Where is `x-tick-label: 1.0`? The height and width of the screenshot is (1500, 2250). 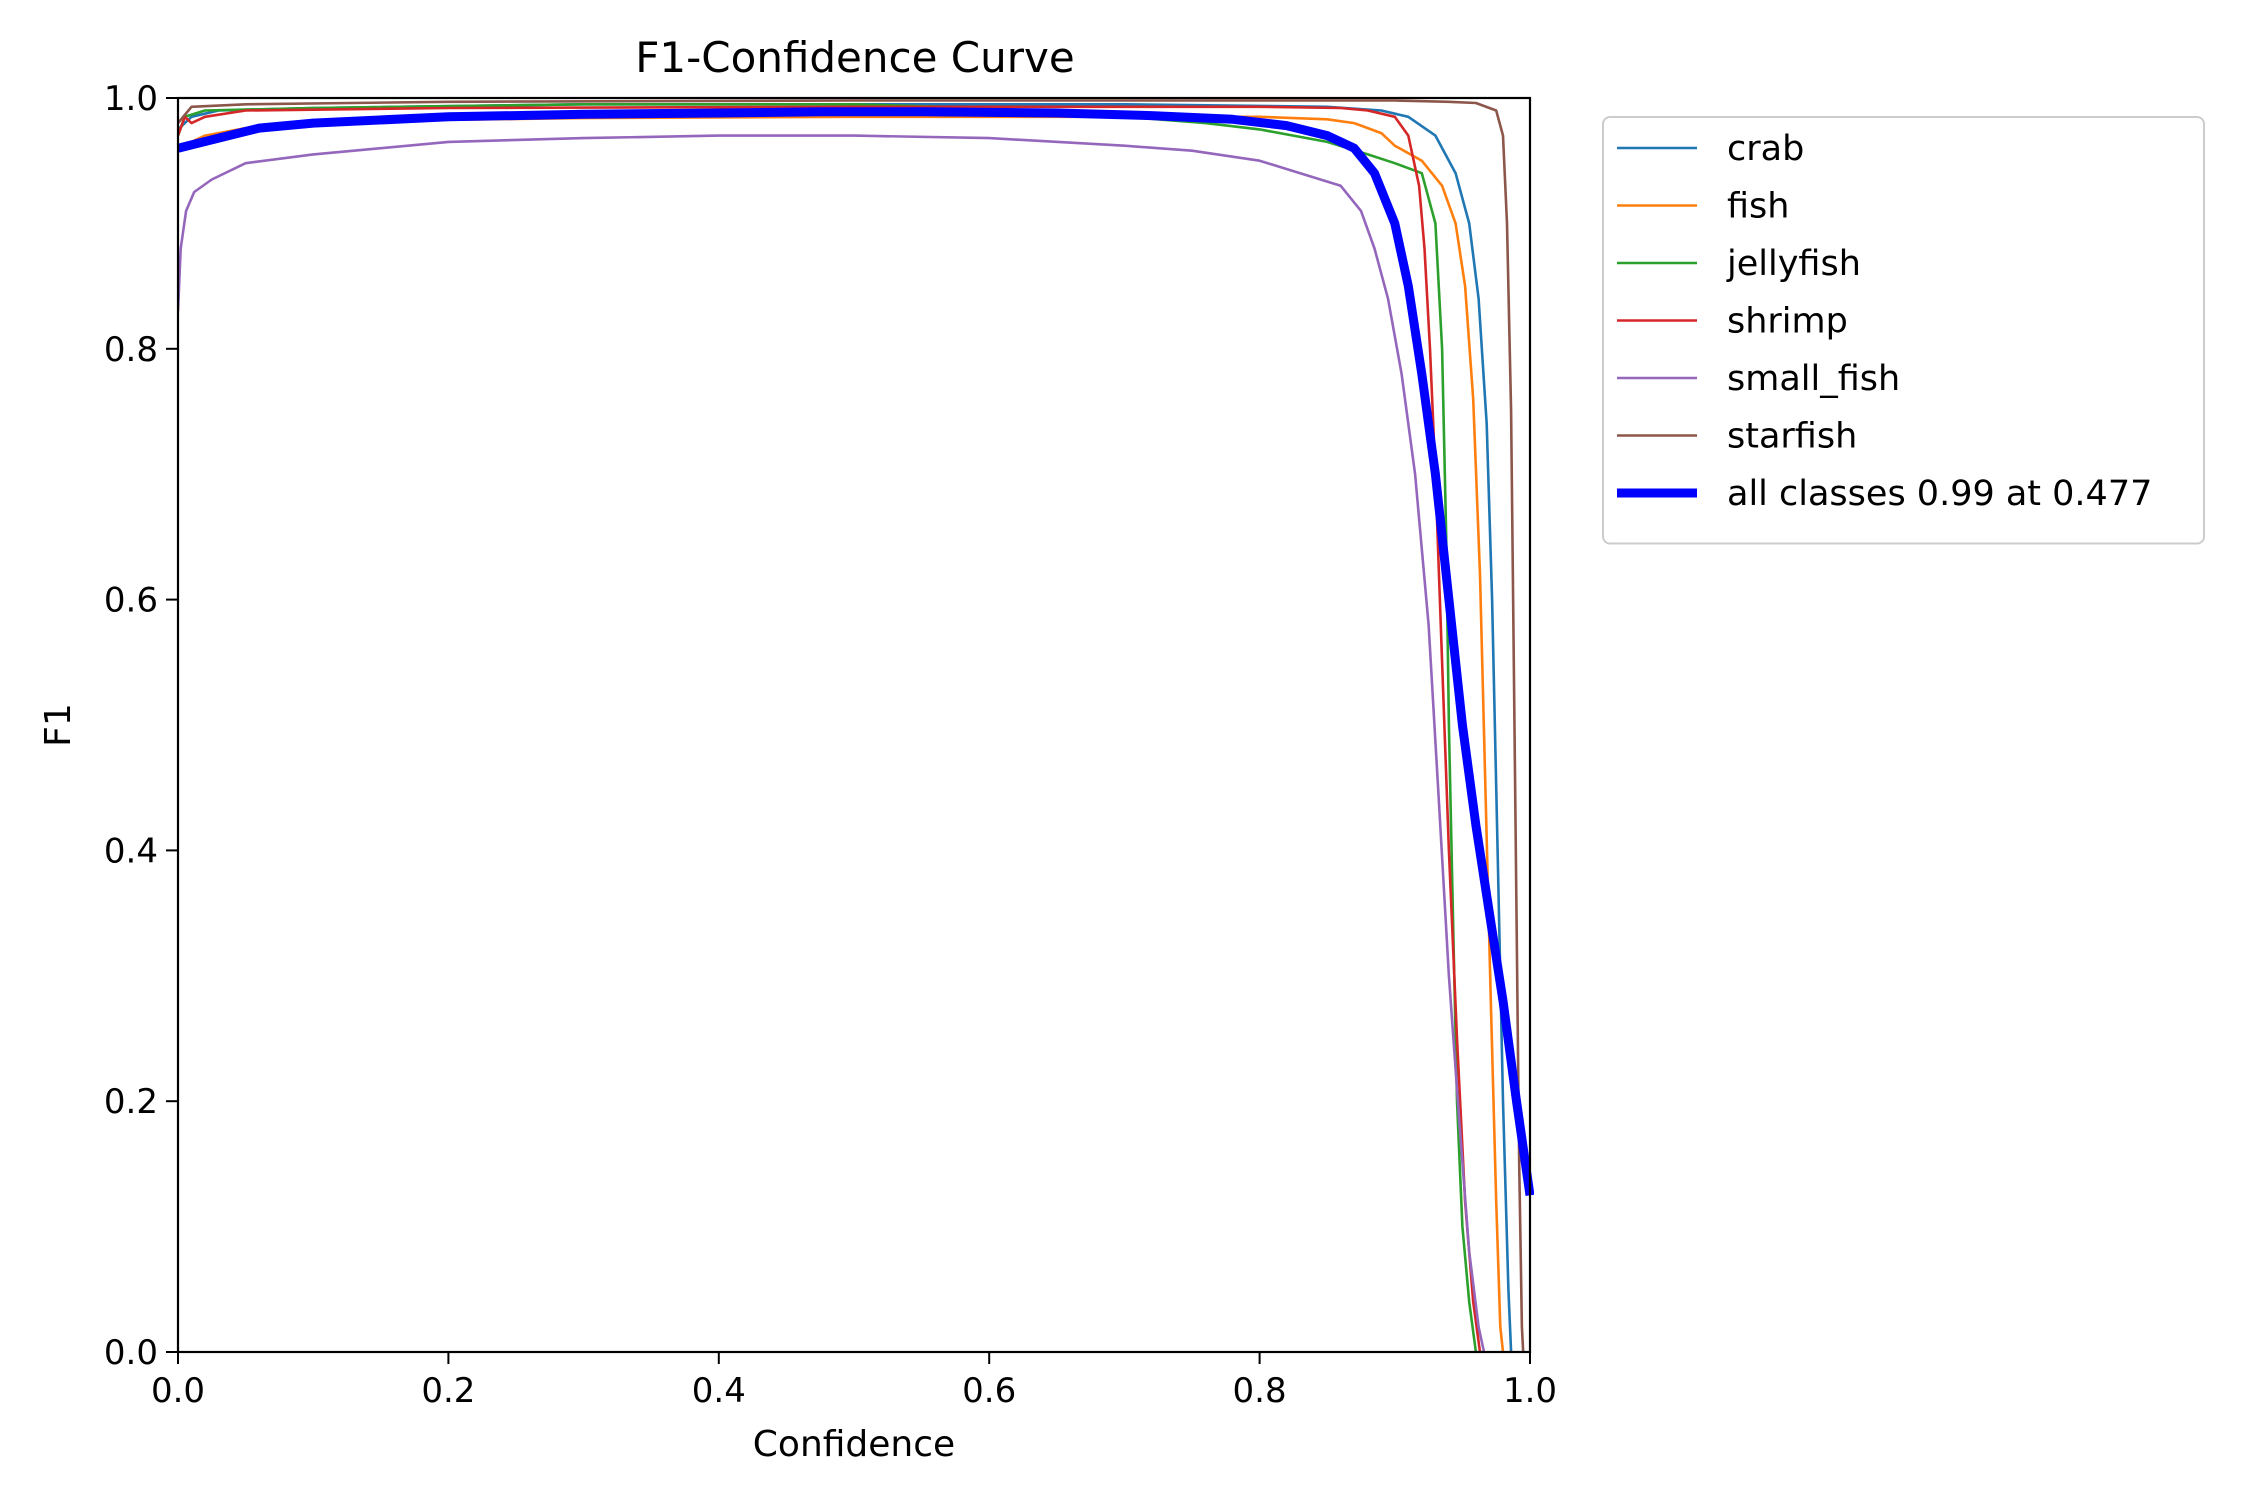
x-tick-label: 1.0 is located at coordinates (1530, 1391).